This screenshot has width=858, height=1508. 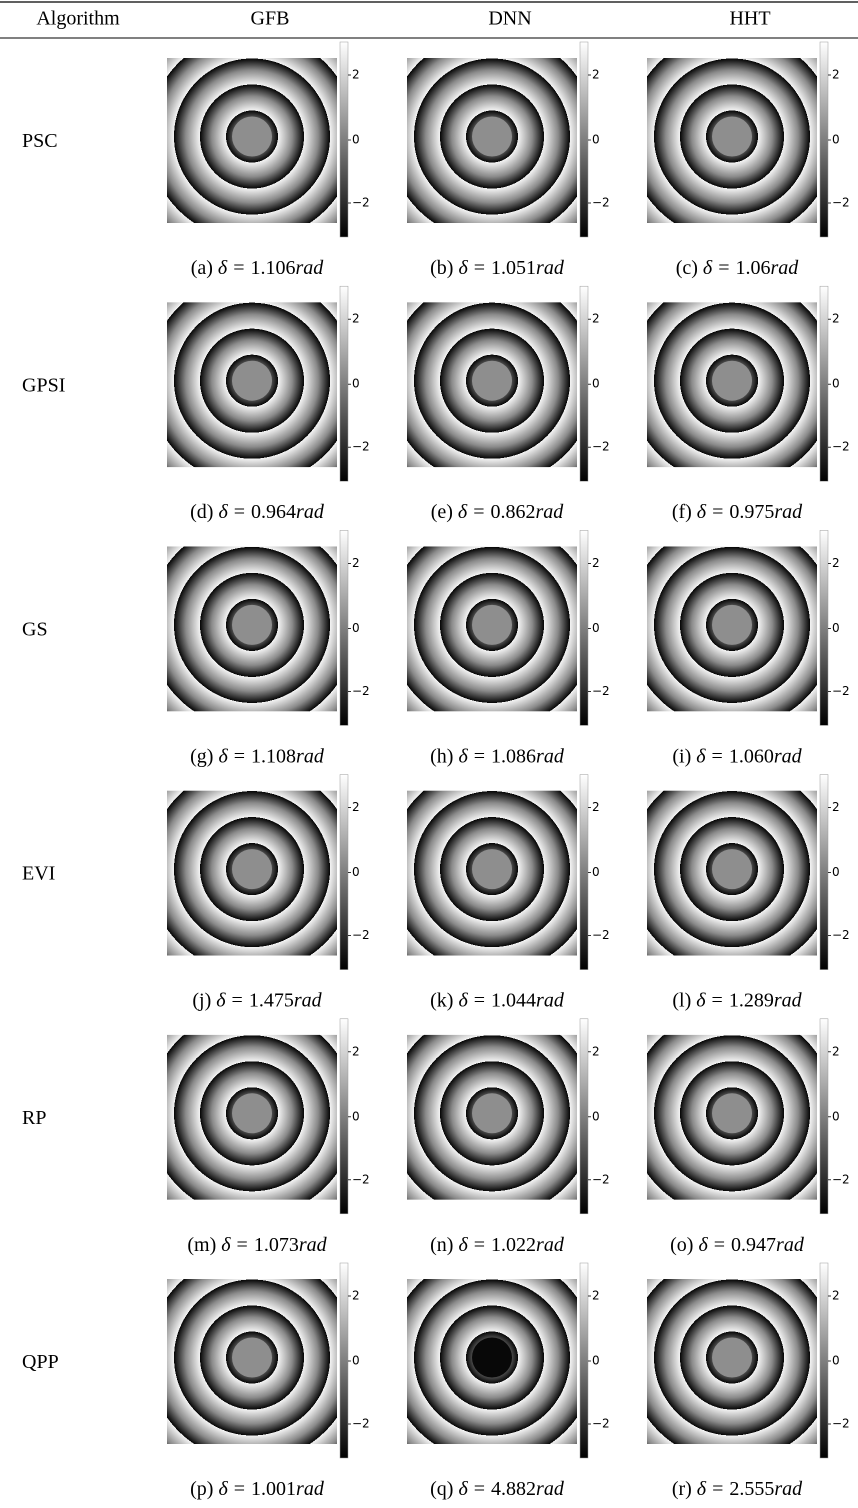 What do you see at coordinates (34, 1118) in the screenshot?
I see `row-label: RP` at bounding box center [34, 1118].